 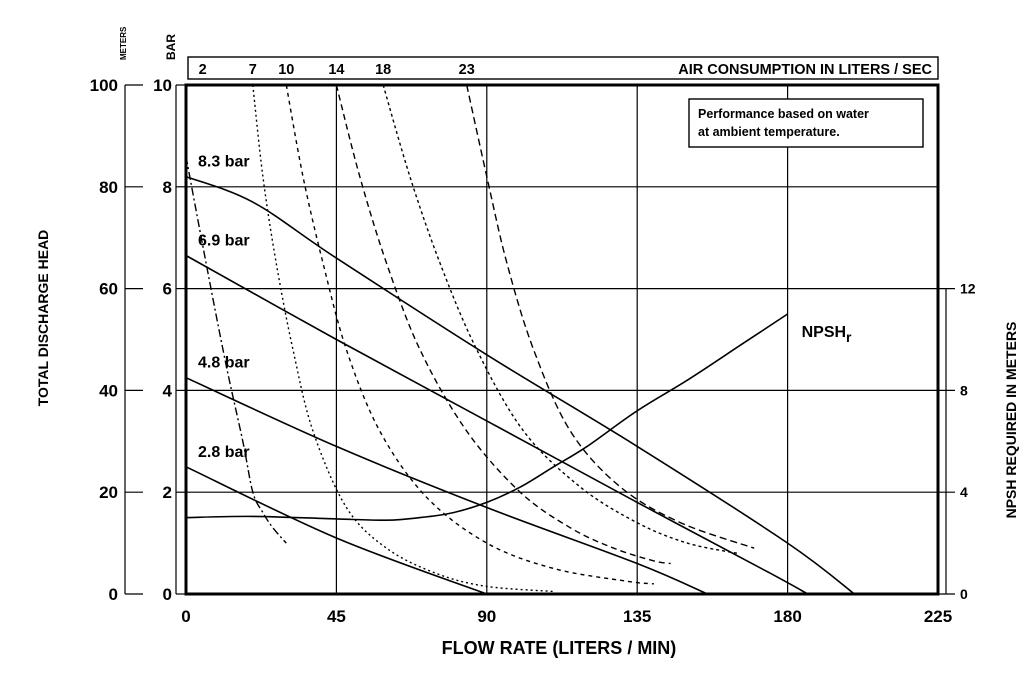 What do you see at coordinates (167, 492) in the screenshot?
I see `bar-tick-label: 2` at bounding box center [167, 492].